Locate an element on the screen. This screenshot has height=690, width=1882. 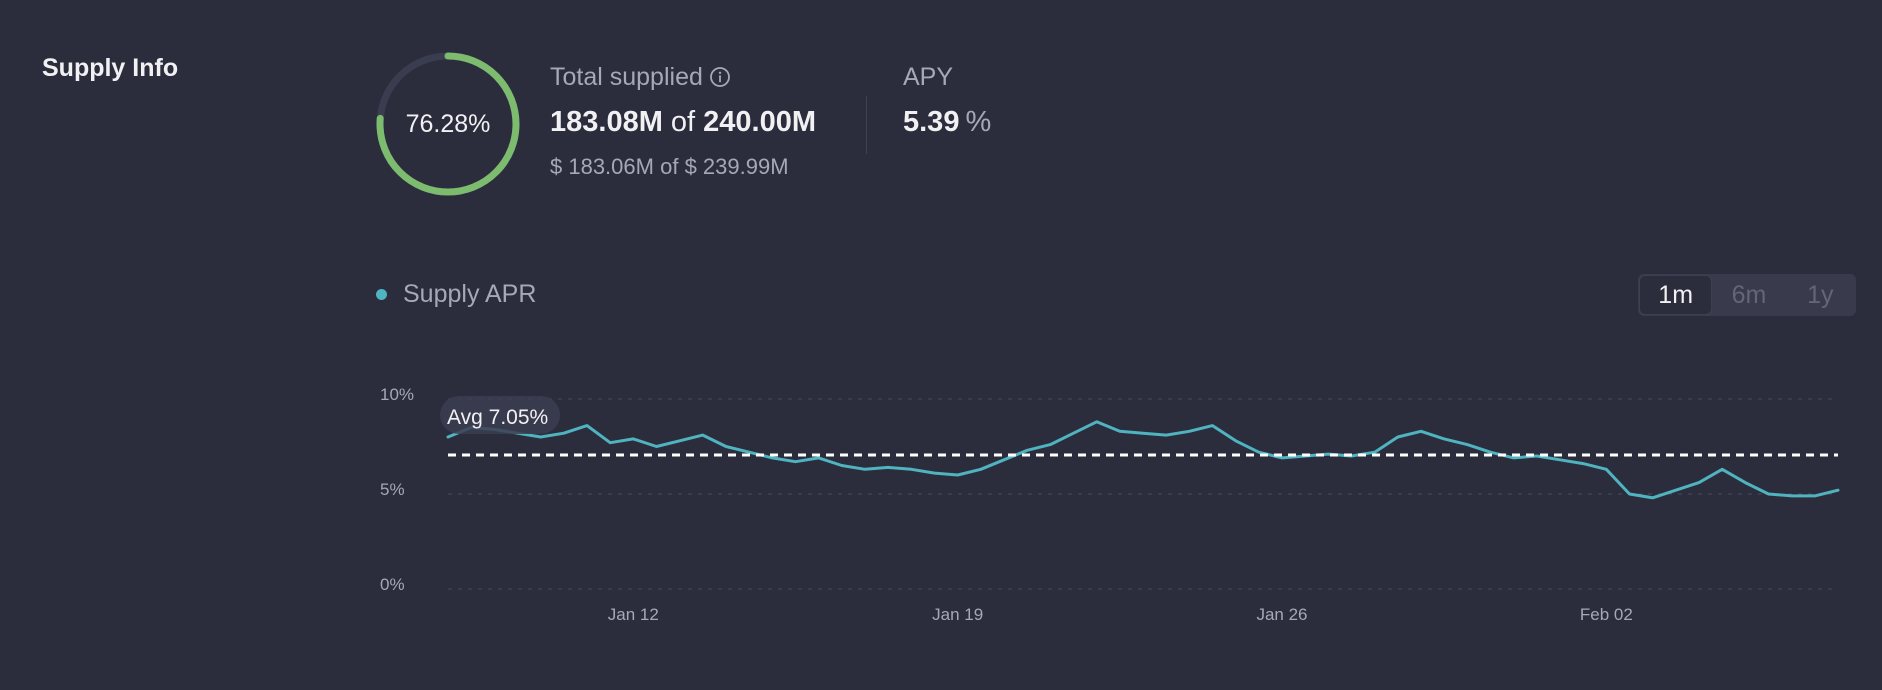
total-supplied-label-row: Total supplied is located at coordinates (683, 77).